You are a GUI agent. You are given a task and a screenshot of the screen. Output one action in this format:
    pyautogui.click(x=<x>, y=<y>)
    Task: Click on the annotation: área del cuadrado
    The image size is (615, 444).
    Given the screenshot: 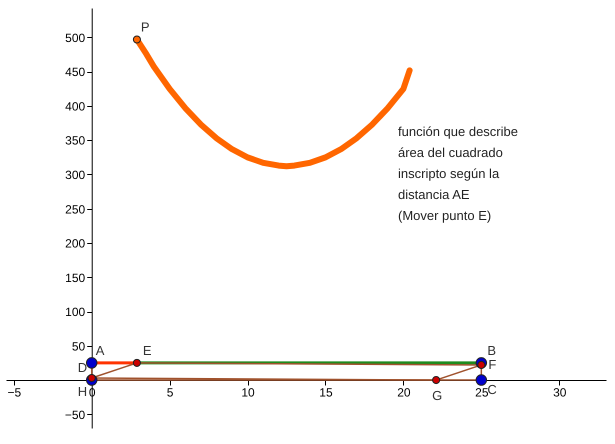 What is the action you would take?
    pyautogui.click(x=450, y=152)
    